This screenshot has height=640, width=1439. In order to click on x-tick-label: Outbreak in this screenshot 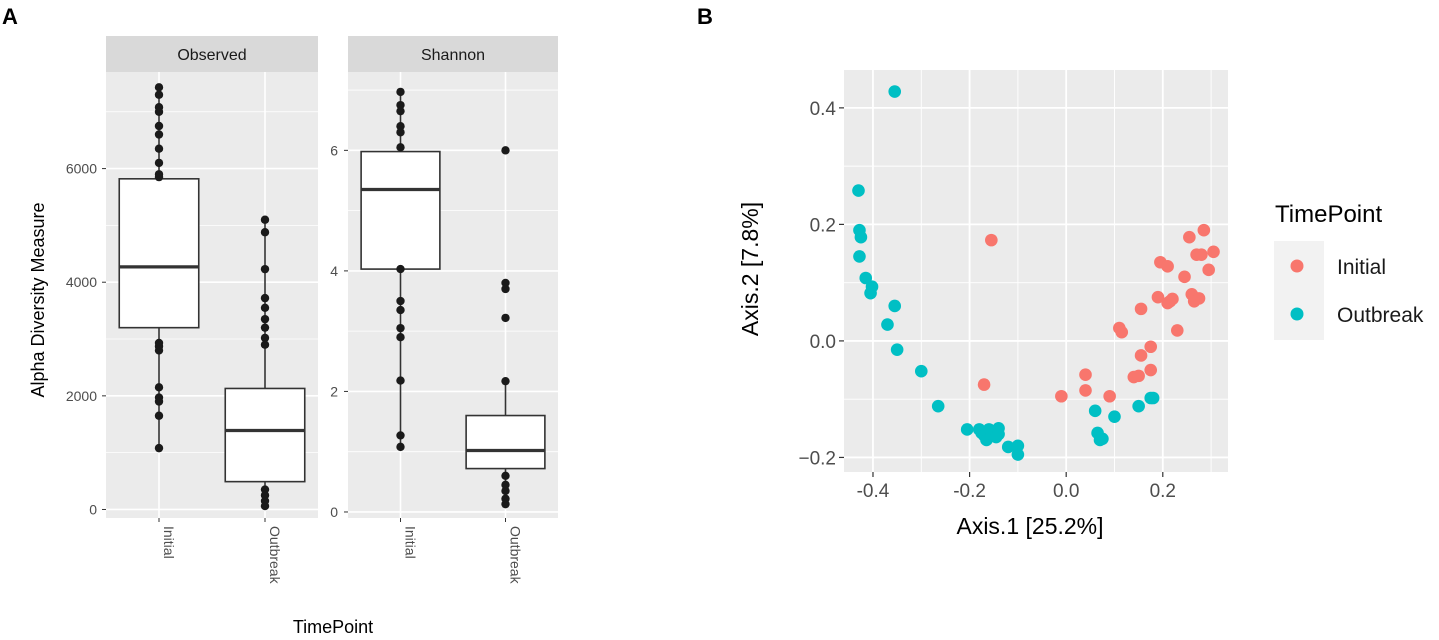, I will do `click(516, 555)`.